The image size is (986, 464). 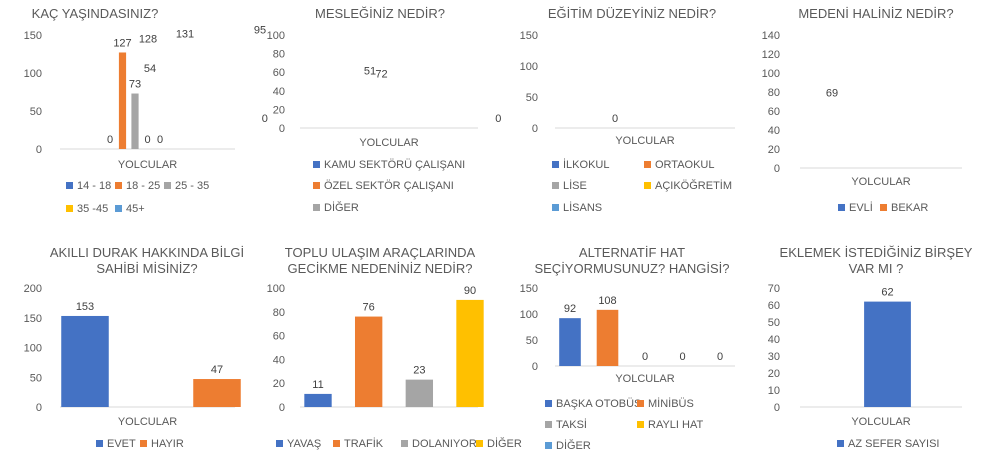 What do you see at coordinates (631, 268) in the screenshot?
I see `chart-title-line: SEÇİYORMUSUNUZ? HANGİSİ?` at bounding box center [631, 268].